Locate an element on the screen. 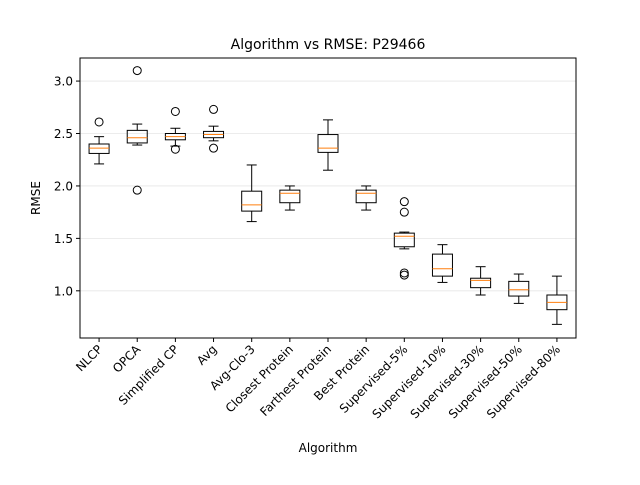 Image resolution: width=640 pixels, height=485 pixels. y-tick-label: 2.5 is located at coordinates (63, 134).